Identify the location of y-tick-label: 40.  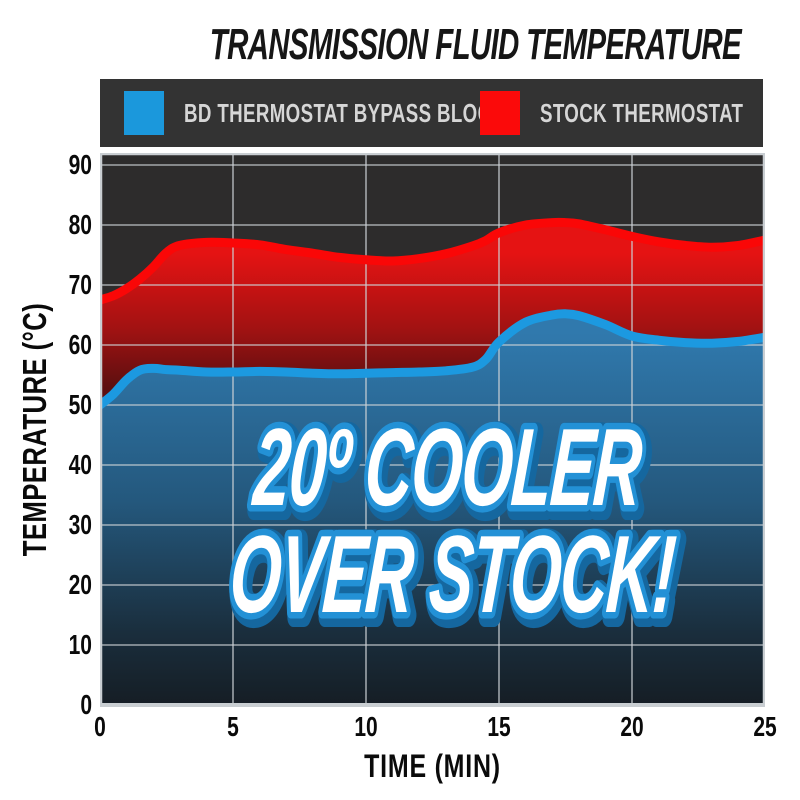
(80, 464).